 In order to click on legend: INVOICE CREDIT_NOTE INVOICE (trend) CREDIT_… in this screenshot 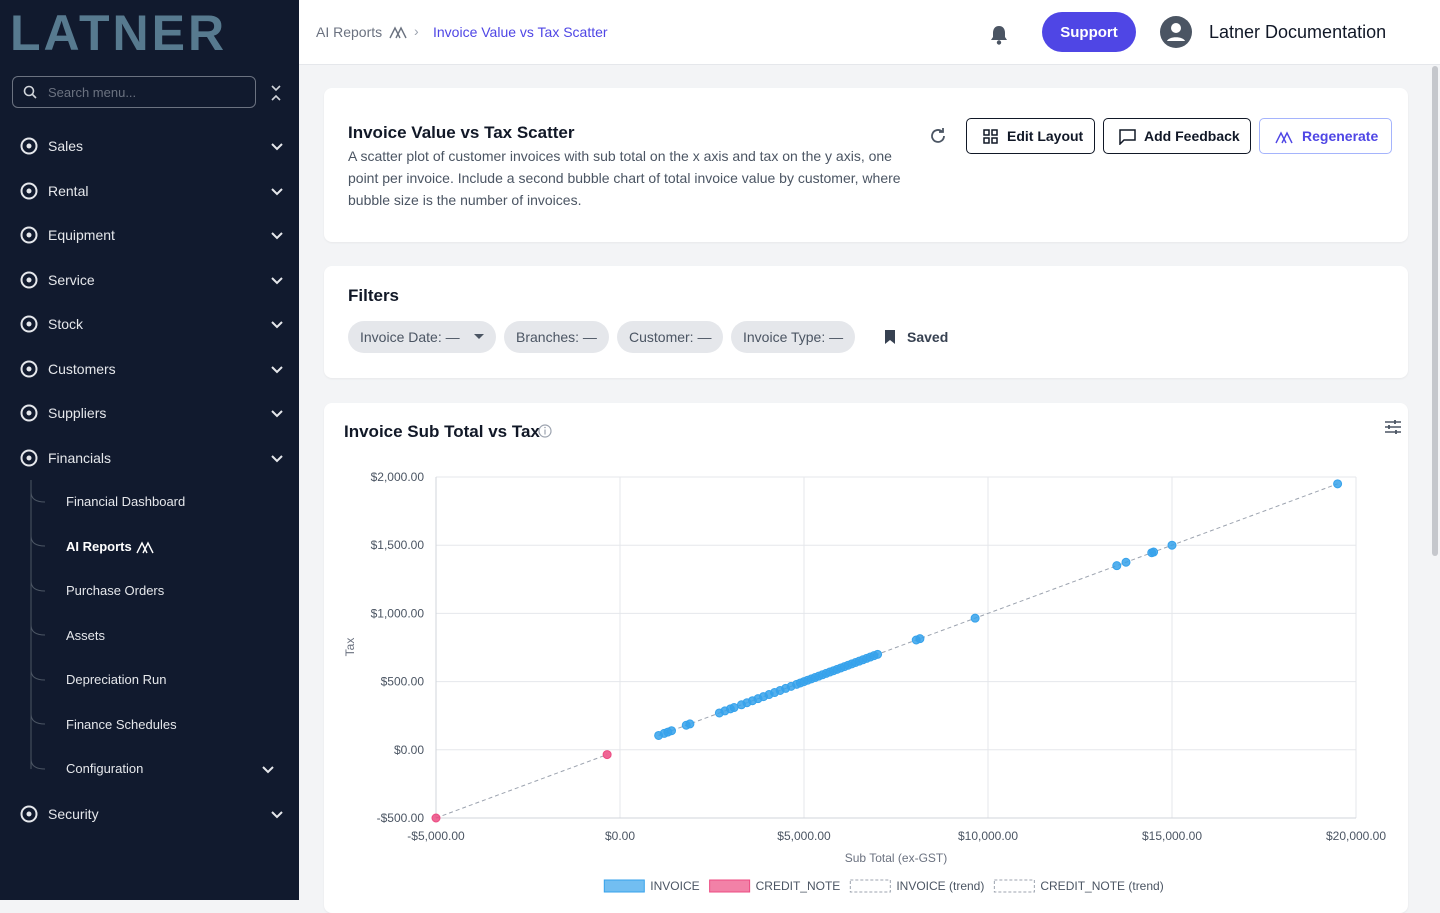, I will do `click(883, 886)`.